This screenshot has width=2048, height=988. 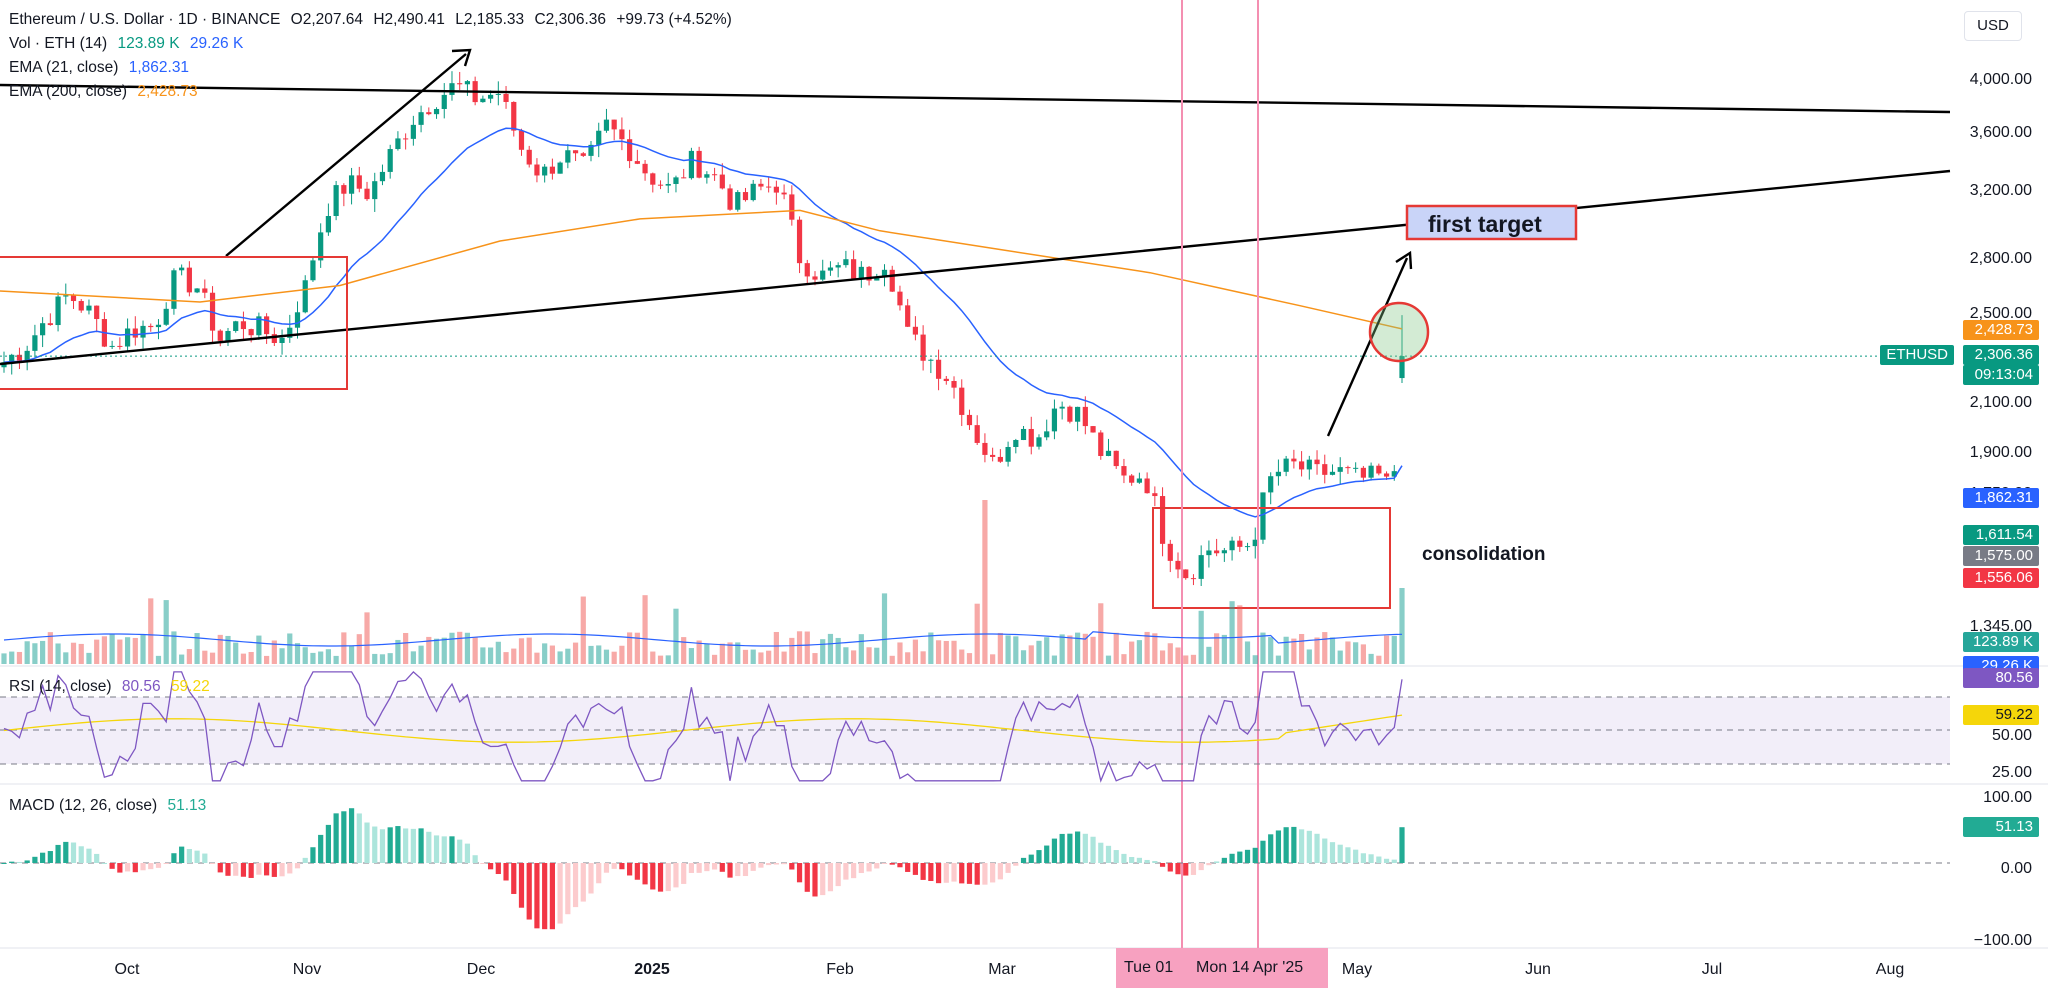 What do you see at coordinates (145, 19) in the screenshot?
I see `symbol-title: Ethereum / U.S. Dollar · 1D · BINANCE` at bounding box center [145, 19].